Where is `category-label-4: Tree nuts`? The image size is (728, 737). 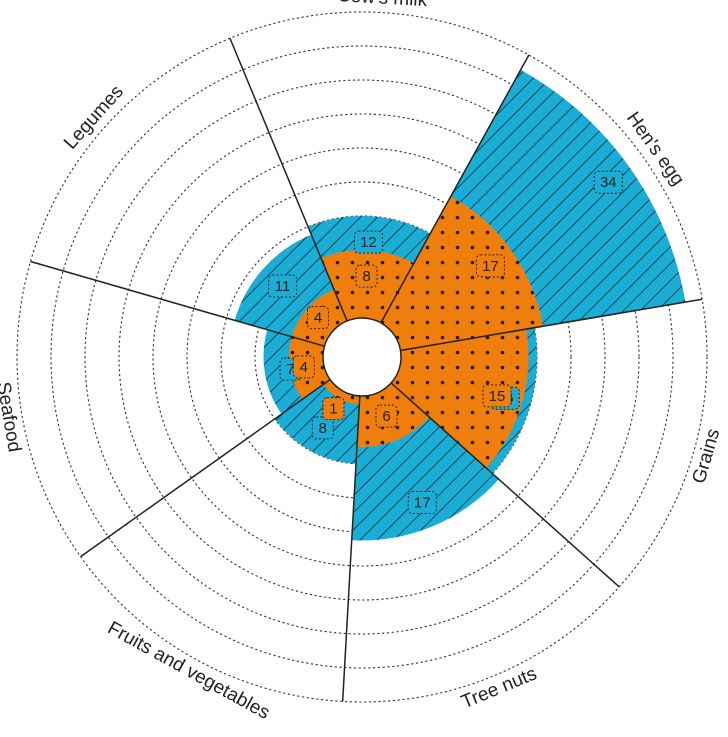
category-label-4: Tree nuts is located at coordinates (499, 688).